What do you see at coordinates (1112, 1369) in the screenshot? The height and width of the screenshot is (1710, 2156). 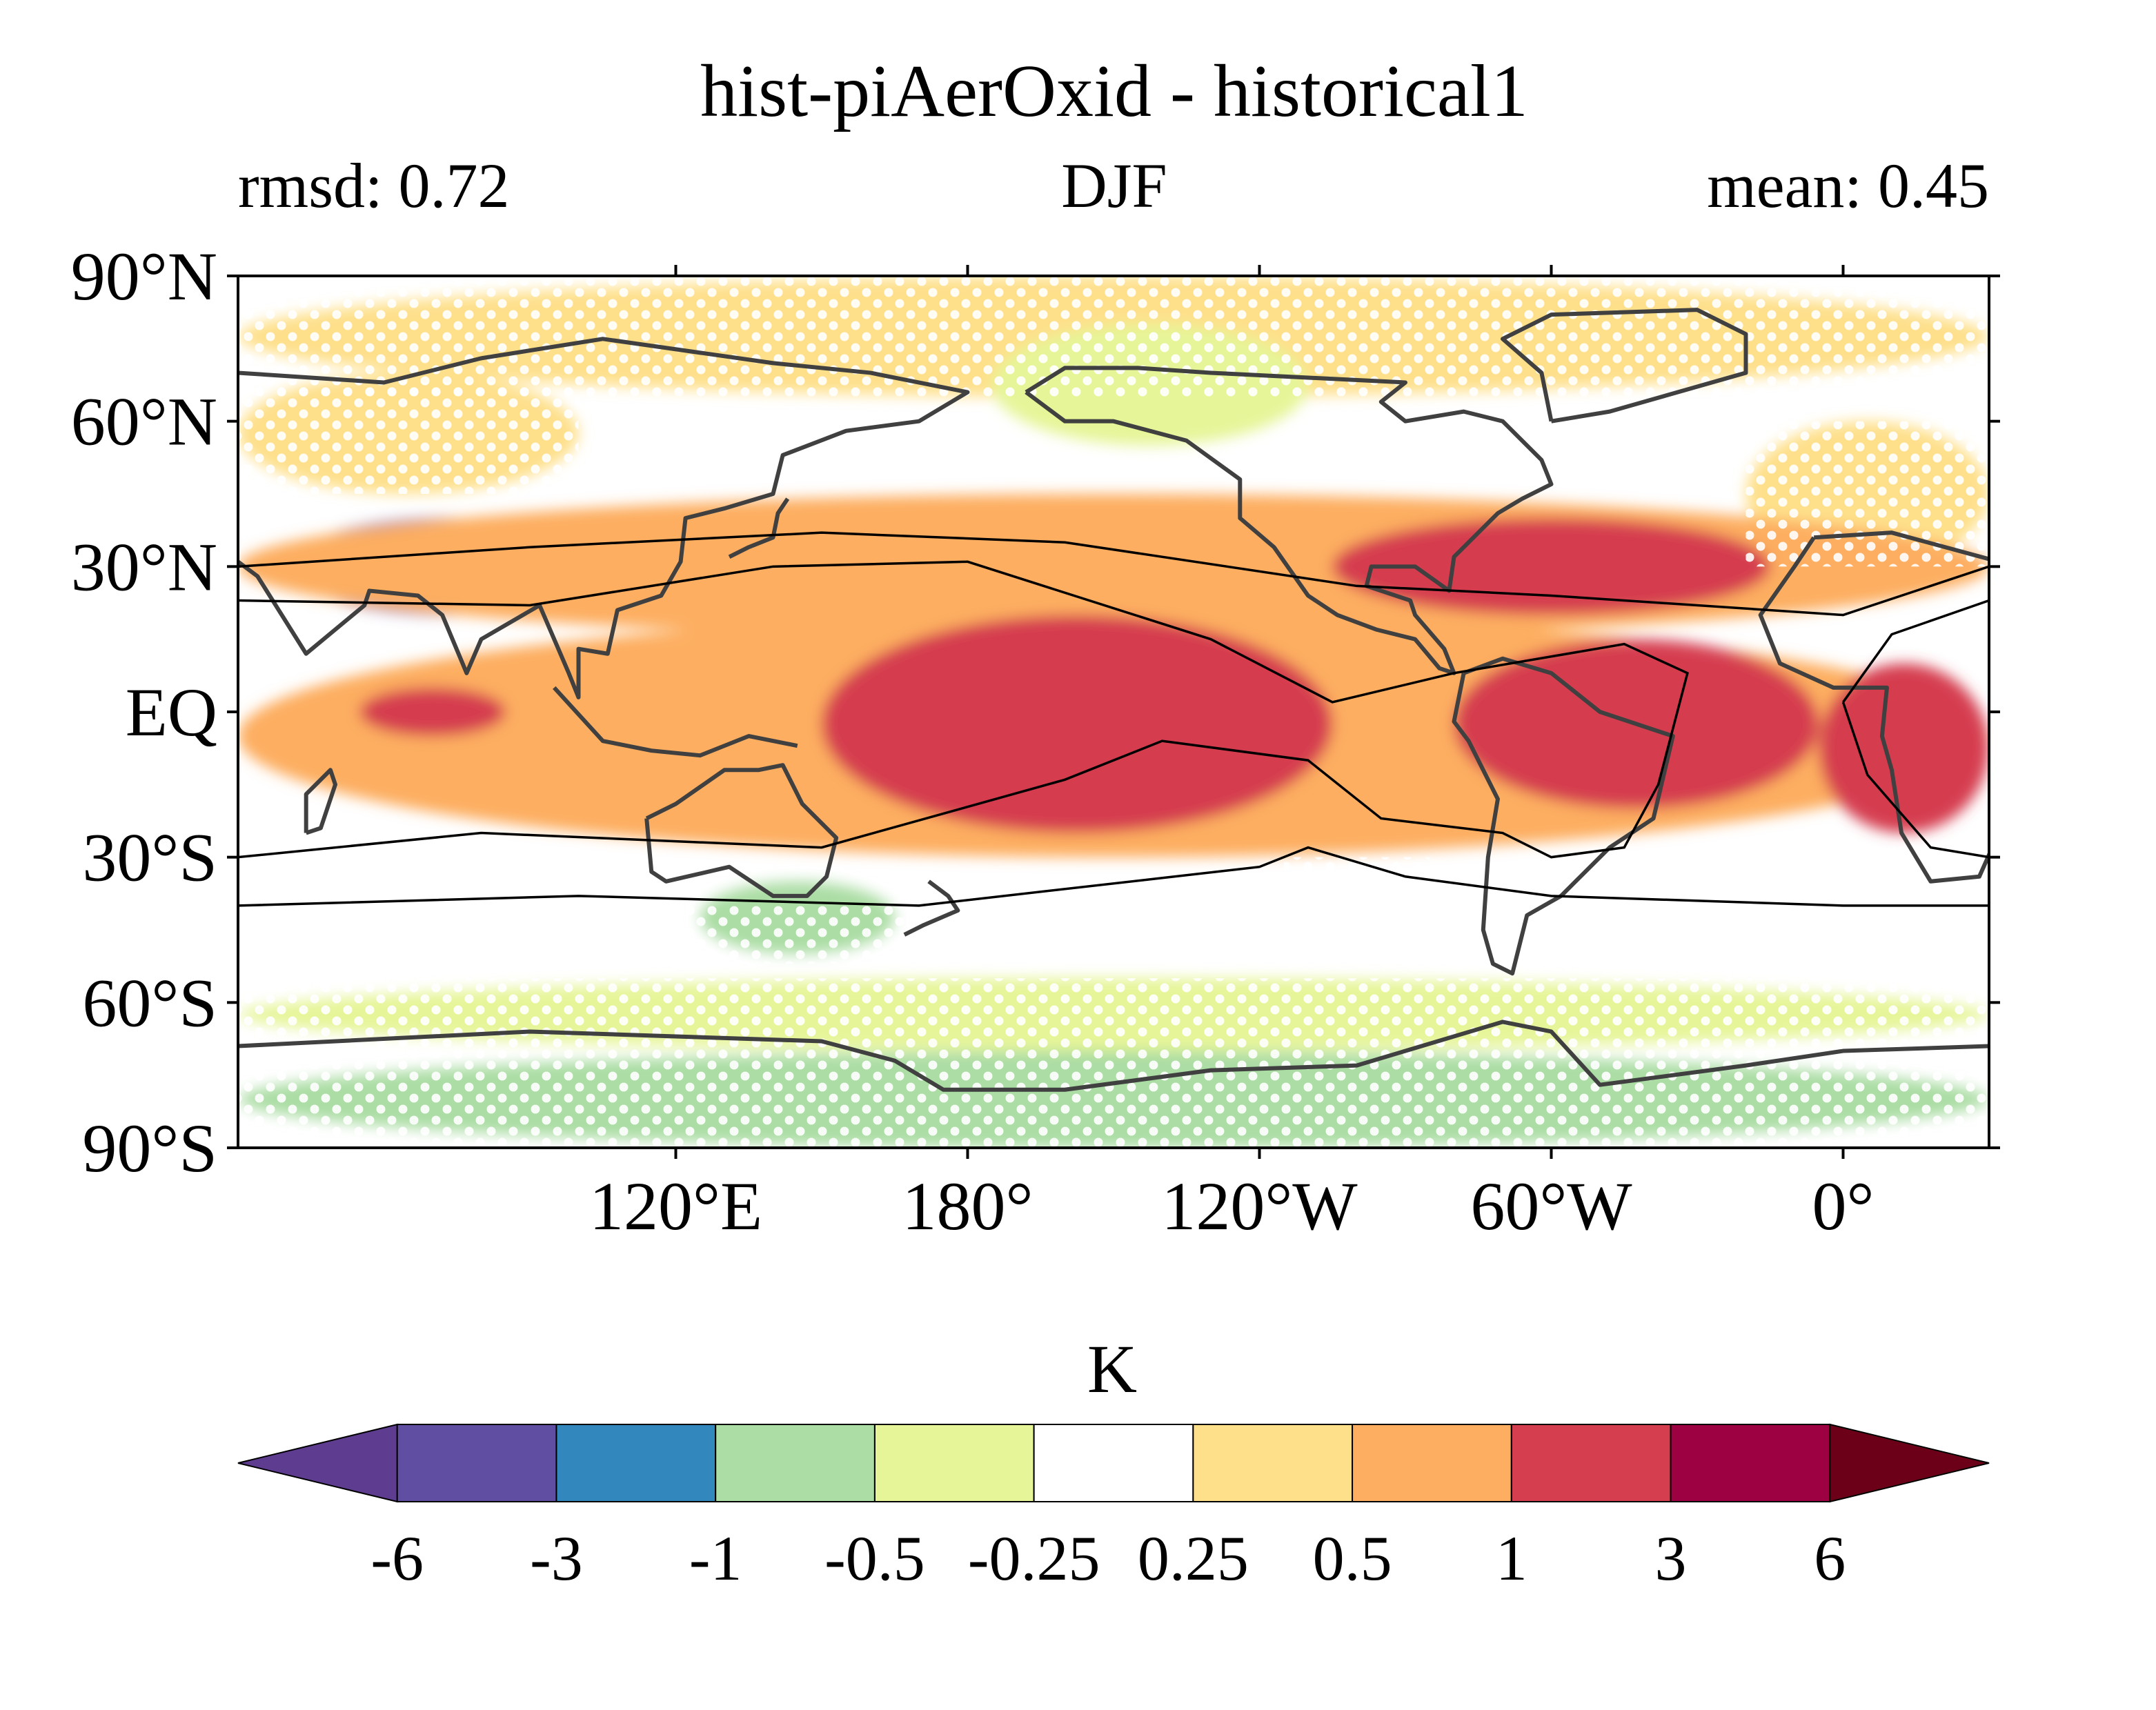 I see `colorbar-label: K` at bounding box center [1112, 1369].